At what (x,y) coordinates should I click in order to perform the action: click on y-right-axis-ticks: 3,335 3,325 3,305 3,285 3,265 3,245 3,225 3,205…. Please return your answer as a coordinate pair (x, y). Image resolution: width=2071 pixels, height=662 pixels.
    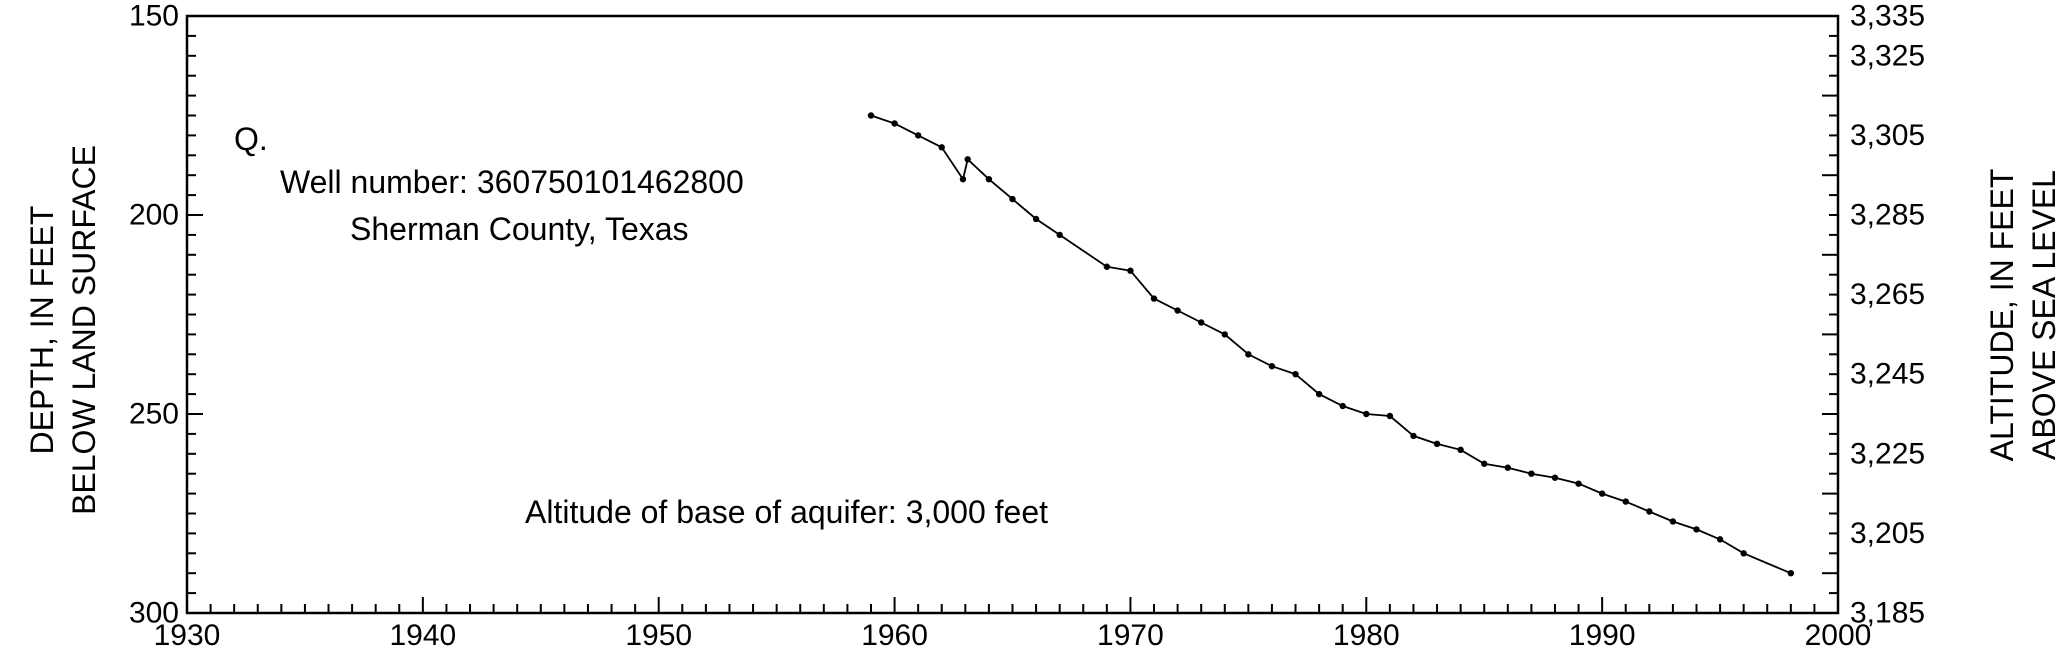
    Looking at the image, I should click on (1873, 315).